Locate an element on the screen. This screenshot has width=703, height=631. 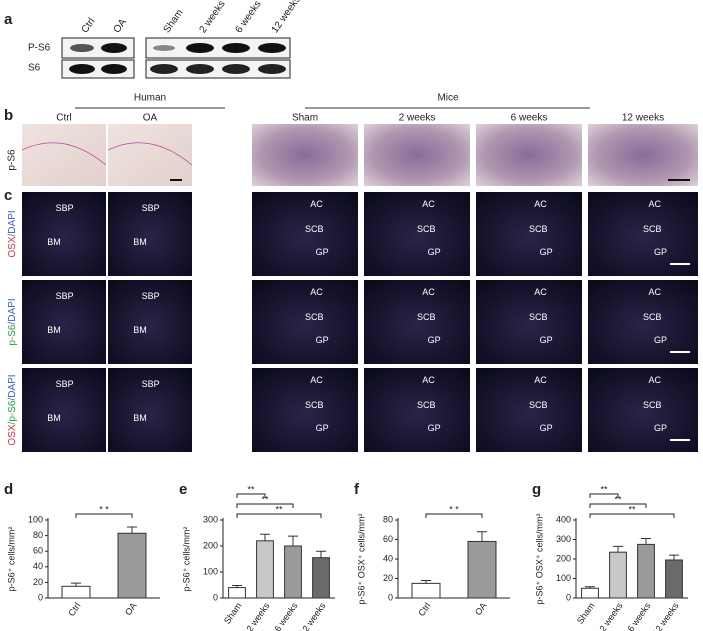
blot-row-label: S6 is located at coordinates (34, 68).